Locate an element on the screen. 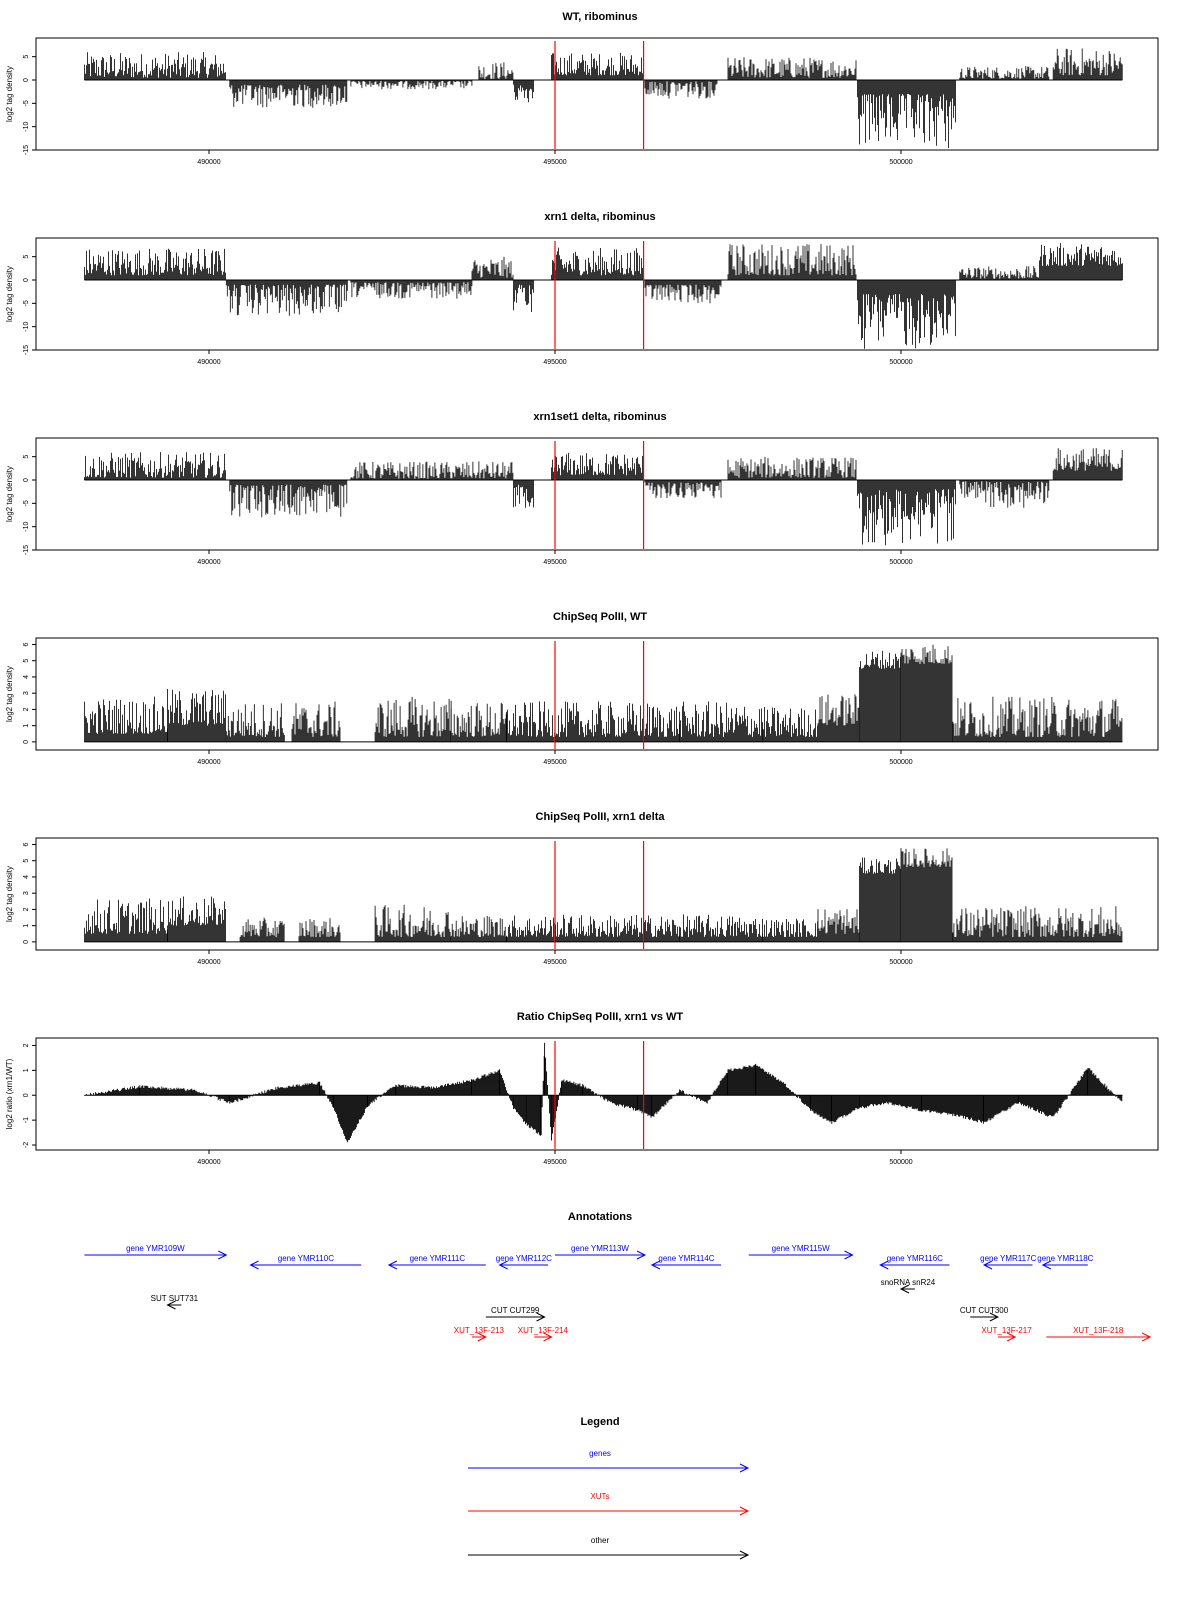 The image size is (1200, 1600). annotation-feature: gene YMR111C is located at coordinates (436, 1262).